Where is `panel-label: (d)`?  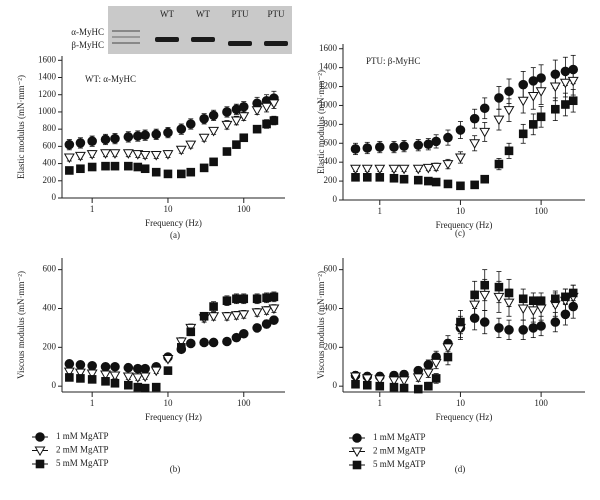 panel-label: (d) is located at coordinates (460, 469).